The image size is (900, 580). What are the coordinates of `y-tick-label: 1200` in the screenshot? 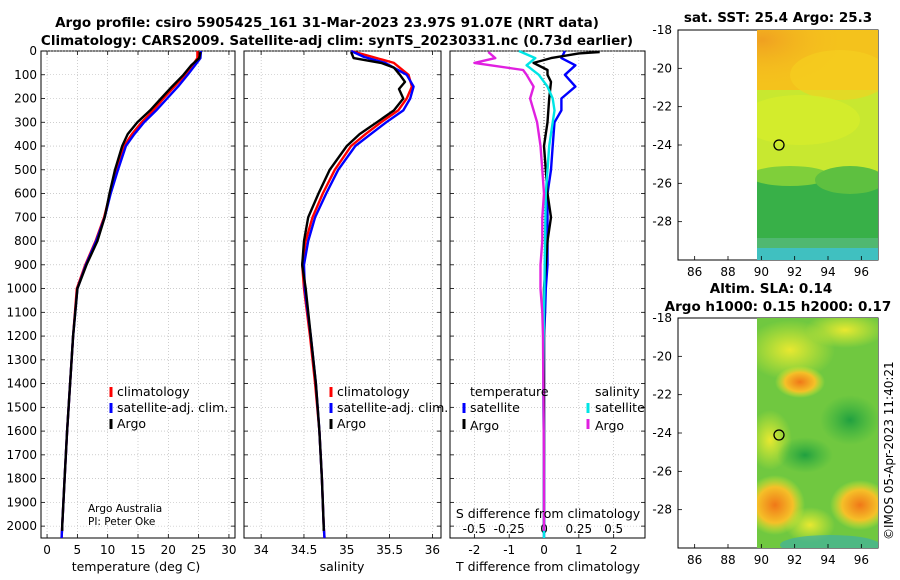 It's located at (21, 336).